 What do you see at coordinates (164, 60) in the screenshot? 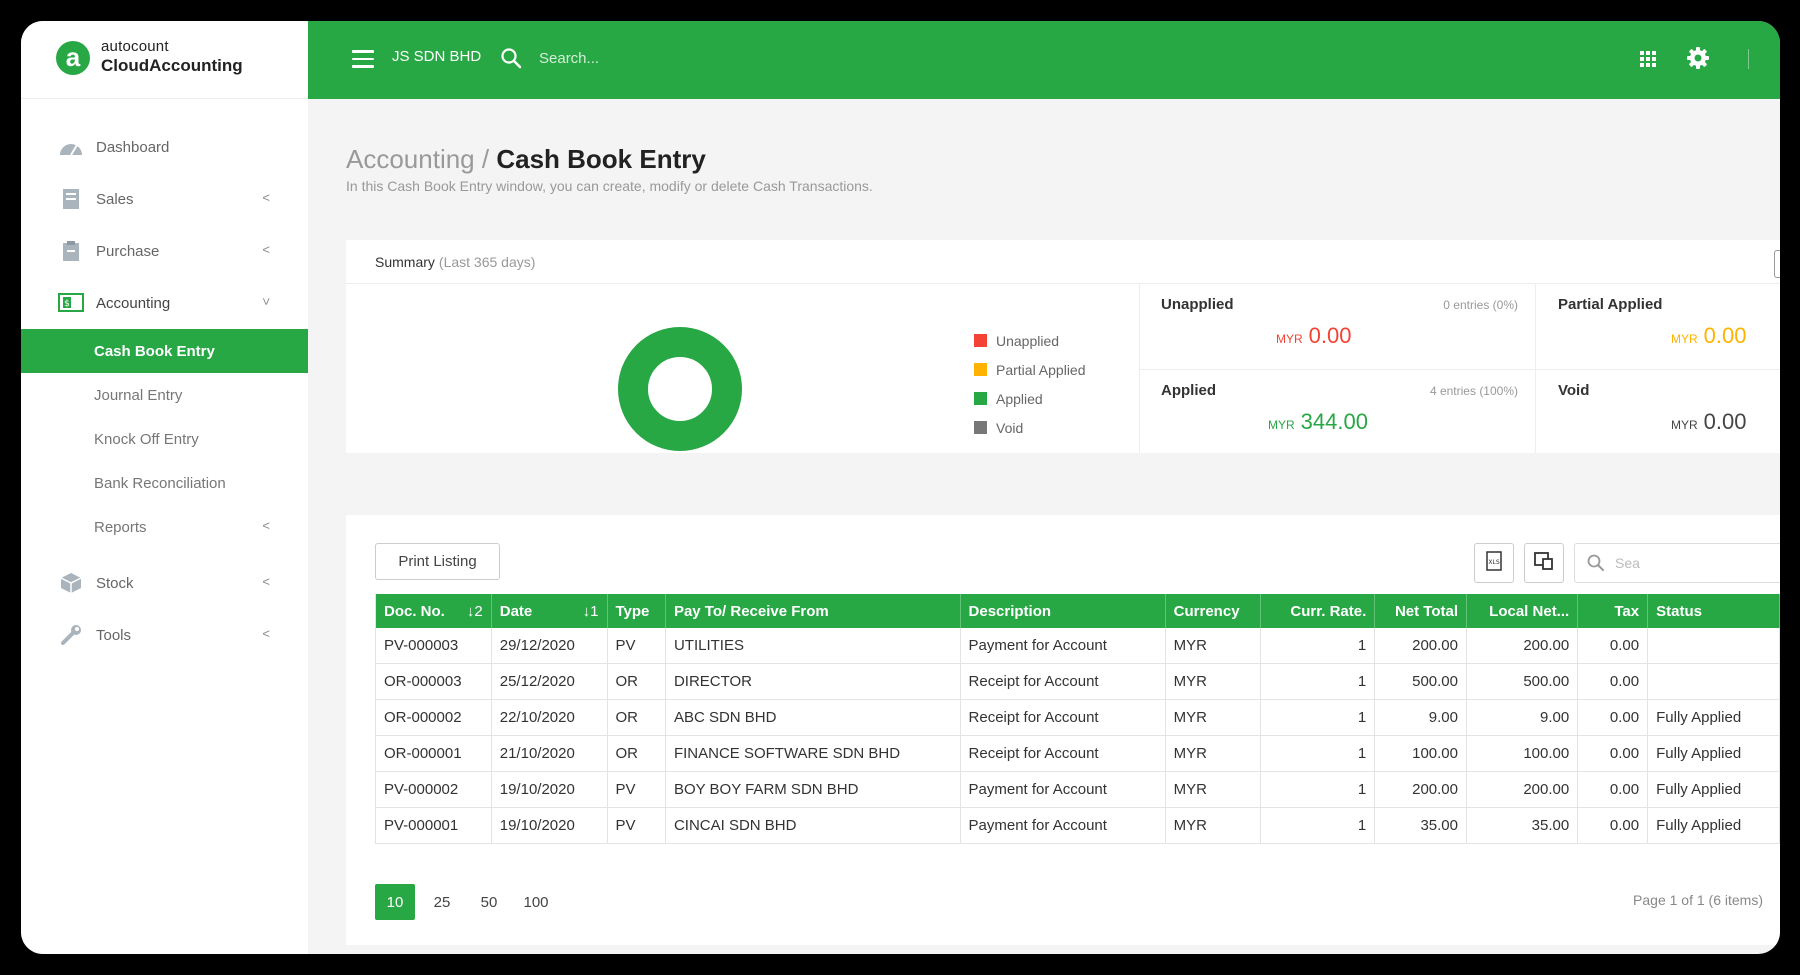
I see `brand-logo: a autocount CloudAccounting` at bounding box center [164, 60].